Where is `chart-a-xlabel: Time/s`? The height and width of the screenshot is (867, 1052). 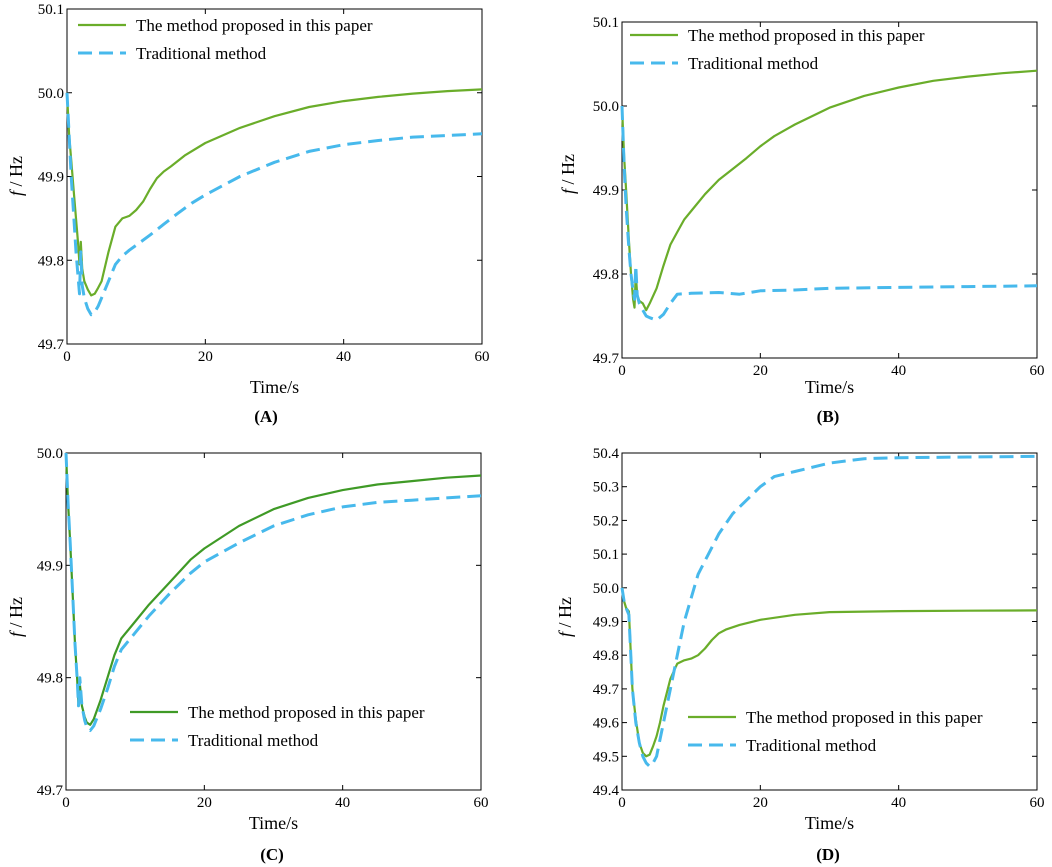
chart-a-xlabel: Time/s is located at coordinates (274, 387).